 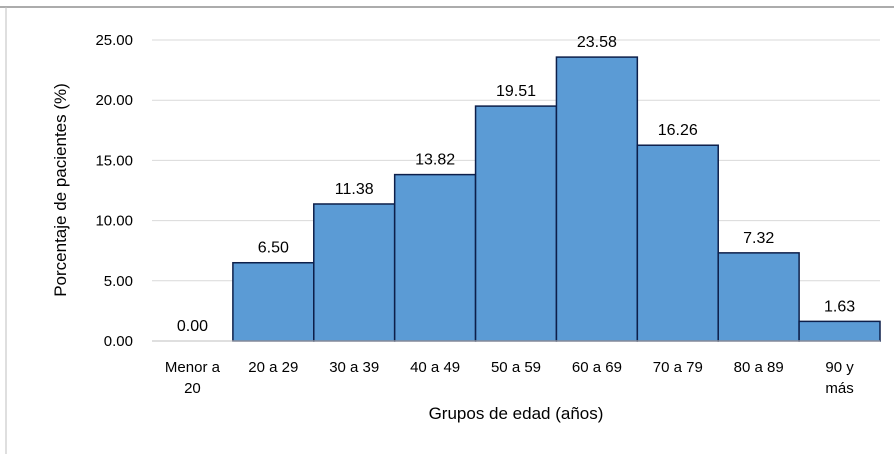 I want to click on x-tick-label: 70 a 79, so click(x=678, y=367).